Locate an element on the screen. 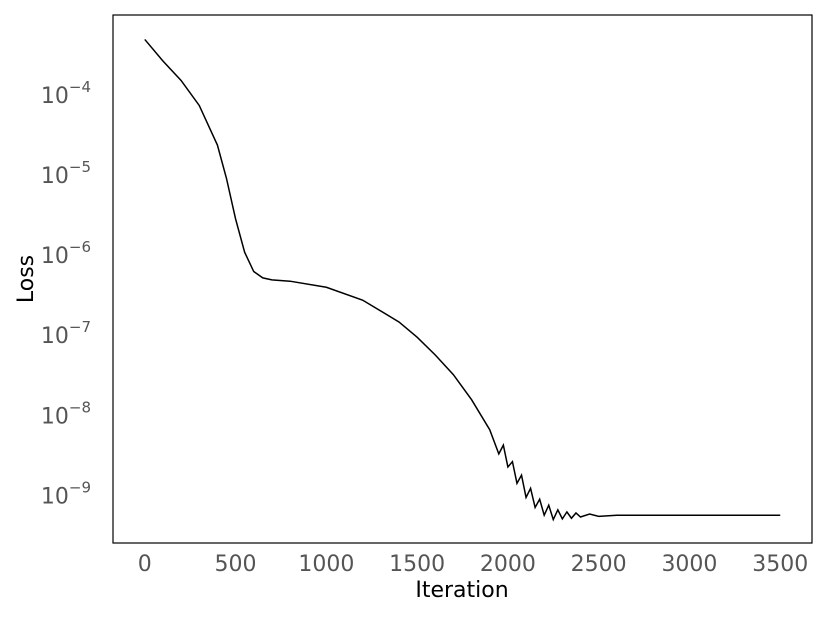 The width and height of the screenshot is (830, 627). y-tick-label: 10⁻⁷ is located at coordinates (66, 334).